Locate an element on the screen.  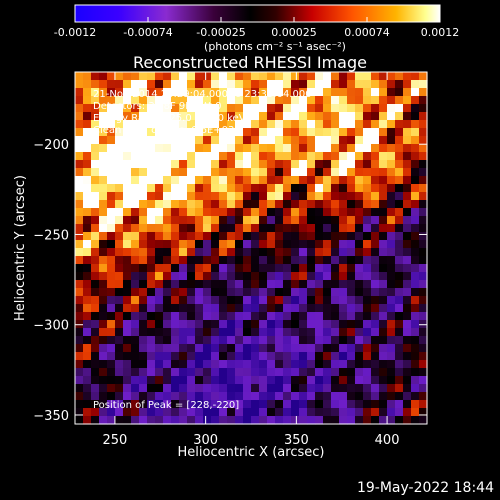
colorbar-tick-label: -0.00025 is located at coordinates (220, 32).